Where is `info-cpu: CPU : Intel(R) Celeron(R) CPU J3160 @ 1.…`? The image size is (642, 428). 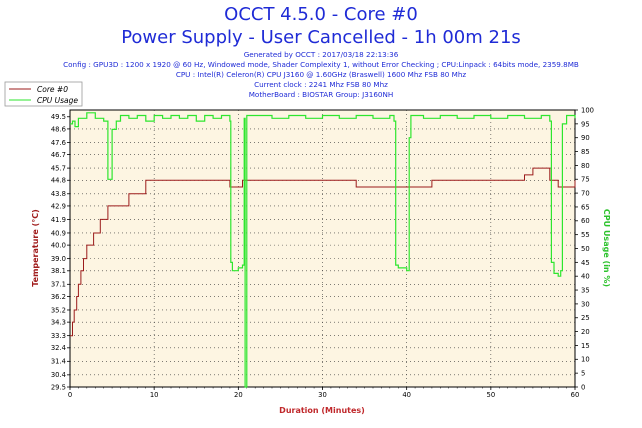 info-cpu: CPU : Intel(R) Celeron(R) CPU J3160 @ 1.… is located at coordinates (321, 74).